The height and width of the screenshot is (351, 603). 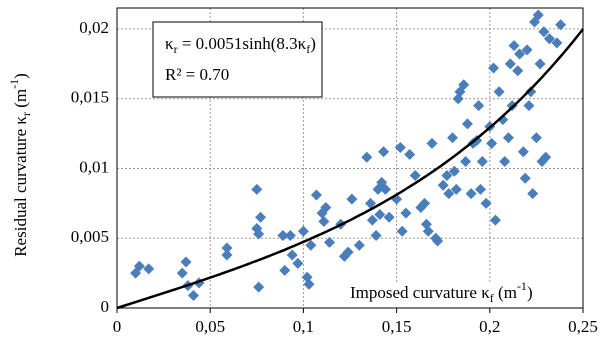 What do you see at coordinates (94, 27) in the screenshot?
I see `y-tick-label: 0,02` at bounding box center [94, 27].